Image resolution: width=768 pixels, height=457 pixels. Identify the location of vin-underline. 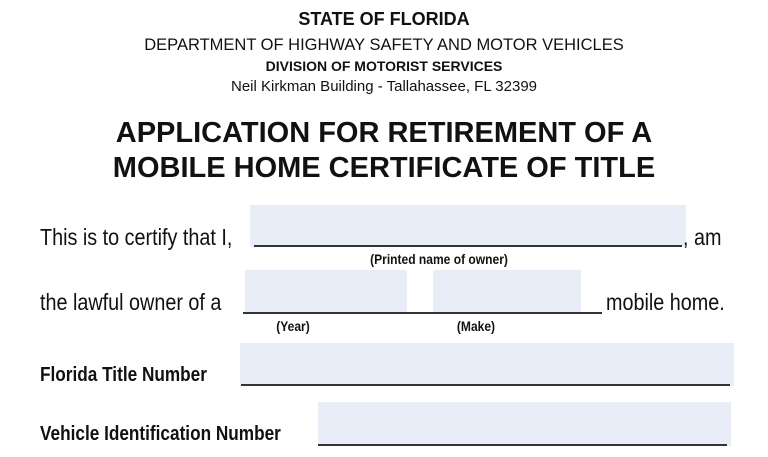
(522, 445).